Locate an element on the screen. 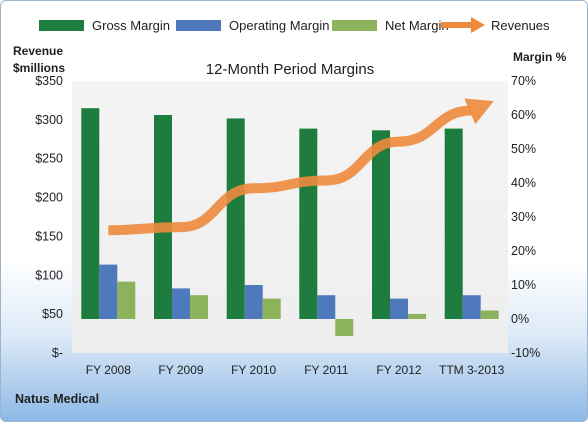 This screenshot has width=588, height=422. right-tick-label: 70% is located at coordinates (523, 81).